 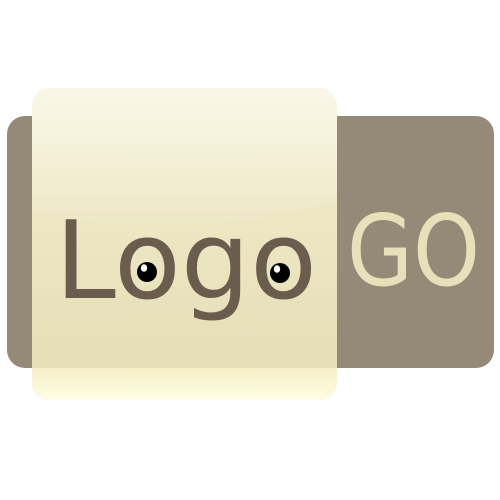 I want to click on logo-word-main: Logo, so click(x=186, y=261).